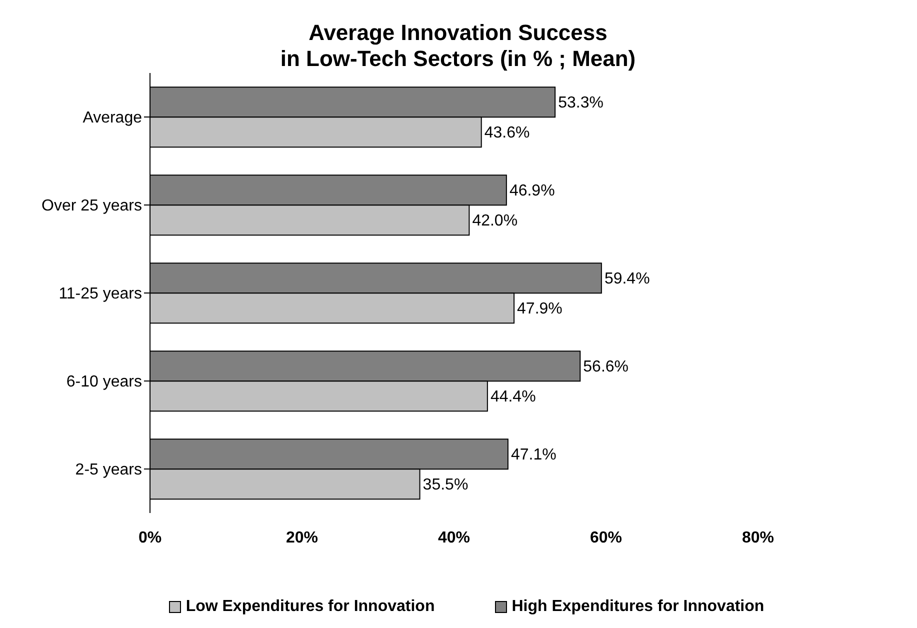 This screenshot has height=628, width=917. I want to click on data-label: 46.9%, so click(532, 191).